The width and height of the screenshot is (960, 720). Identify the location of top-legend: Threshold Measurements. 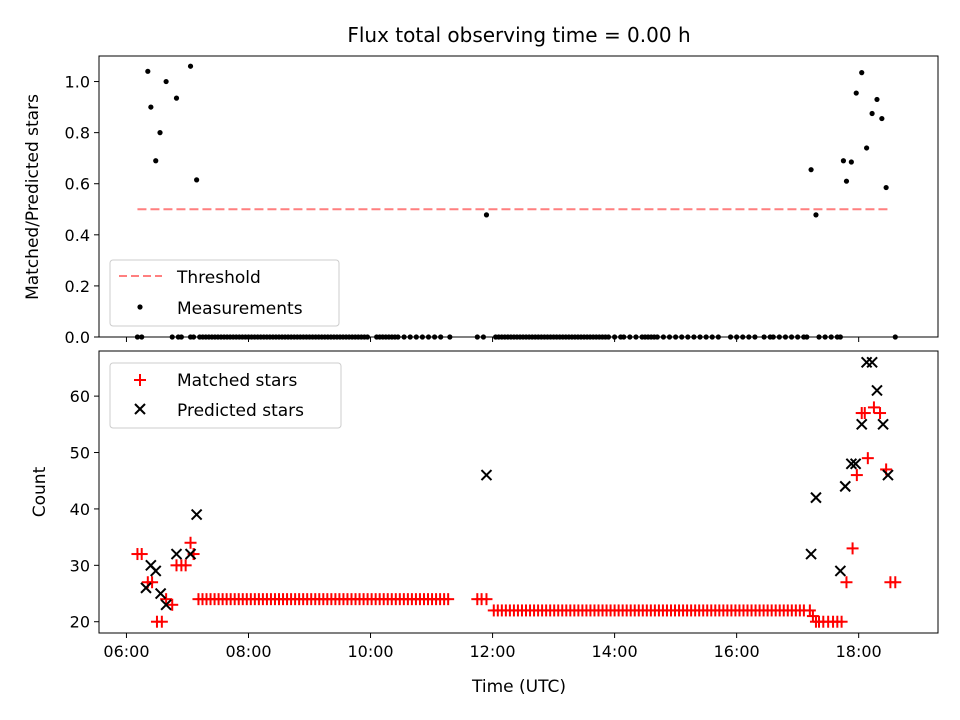
(224, 293).